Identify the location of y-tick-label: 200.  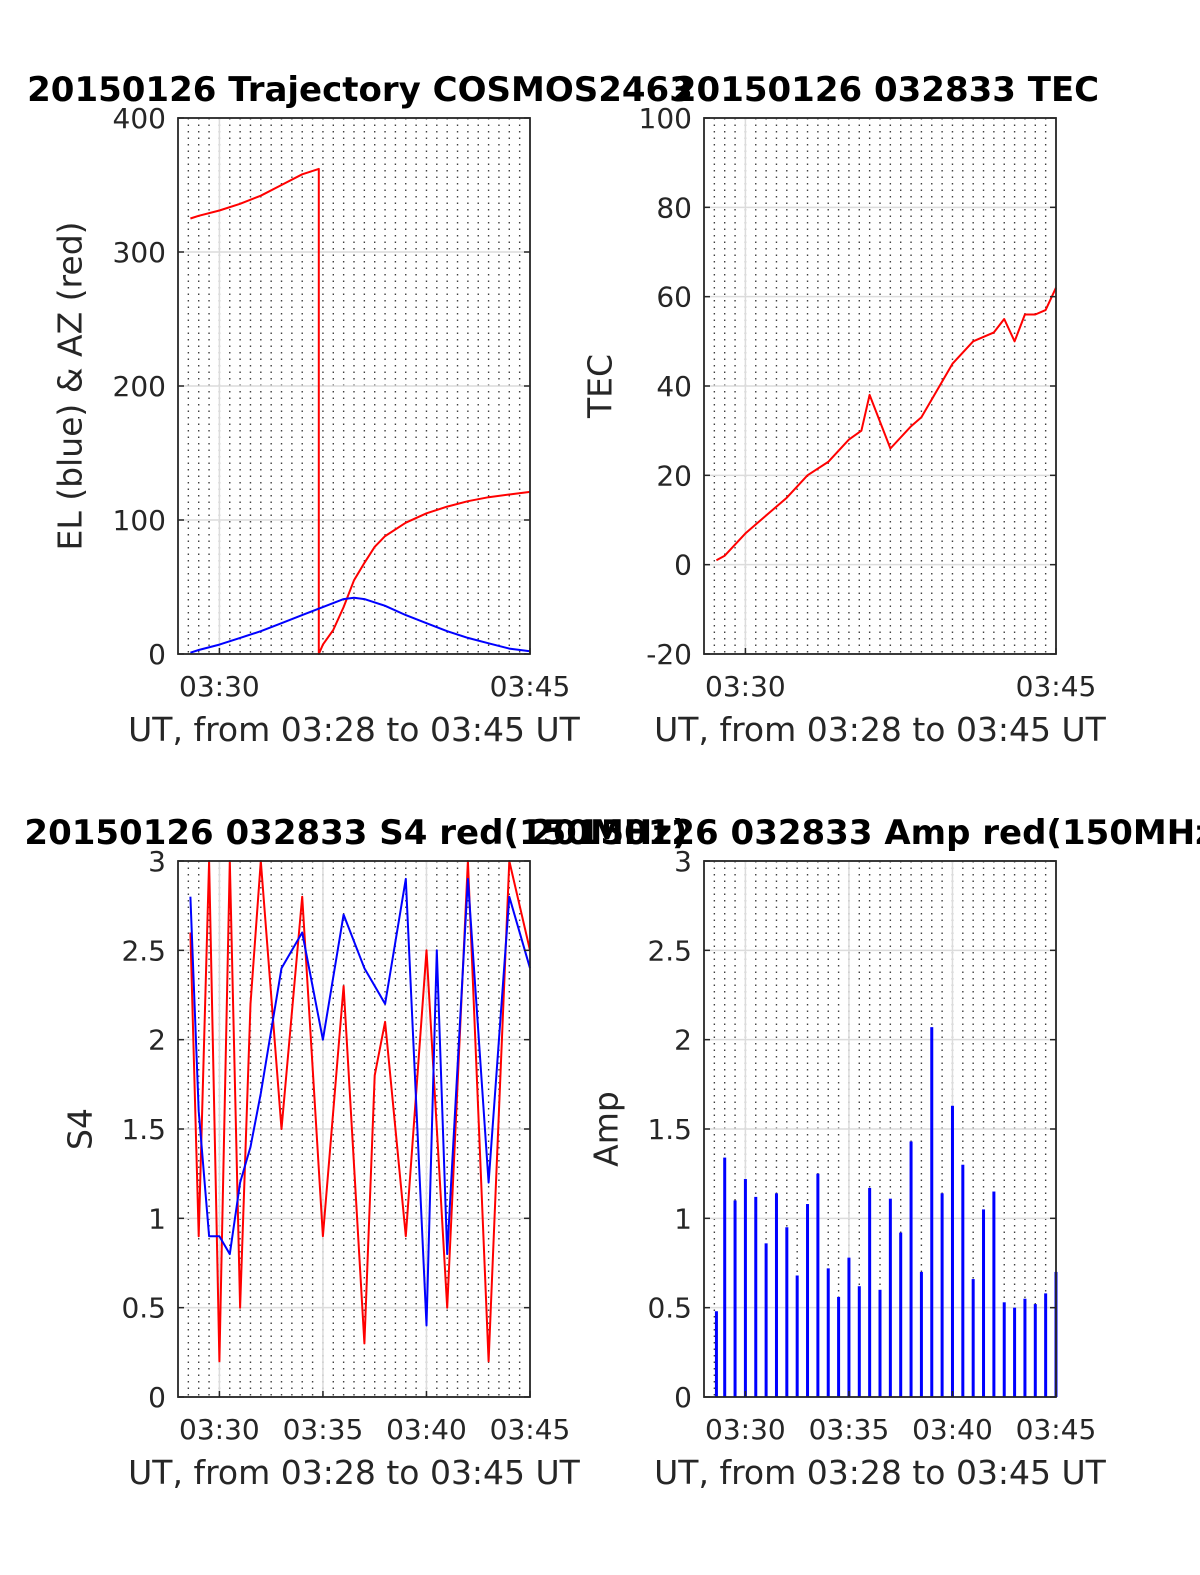
(139, 386).